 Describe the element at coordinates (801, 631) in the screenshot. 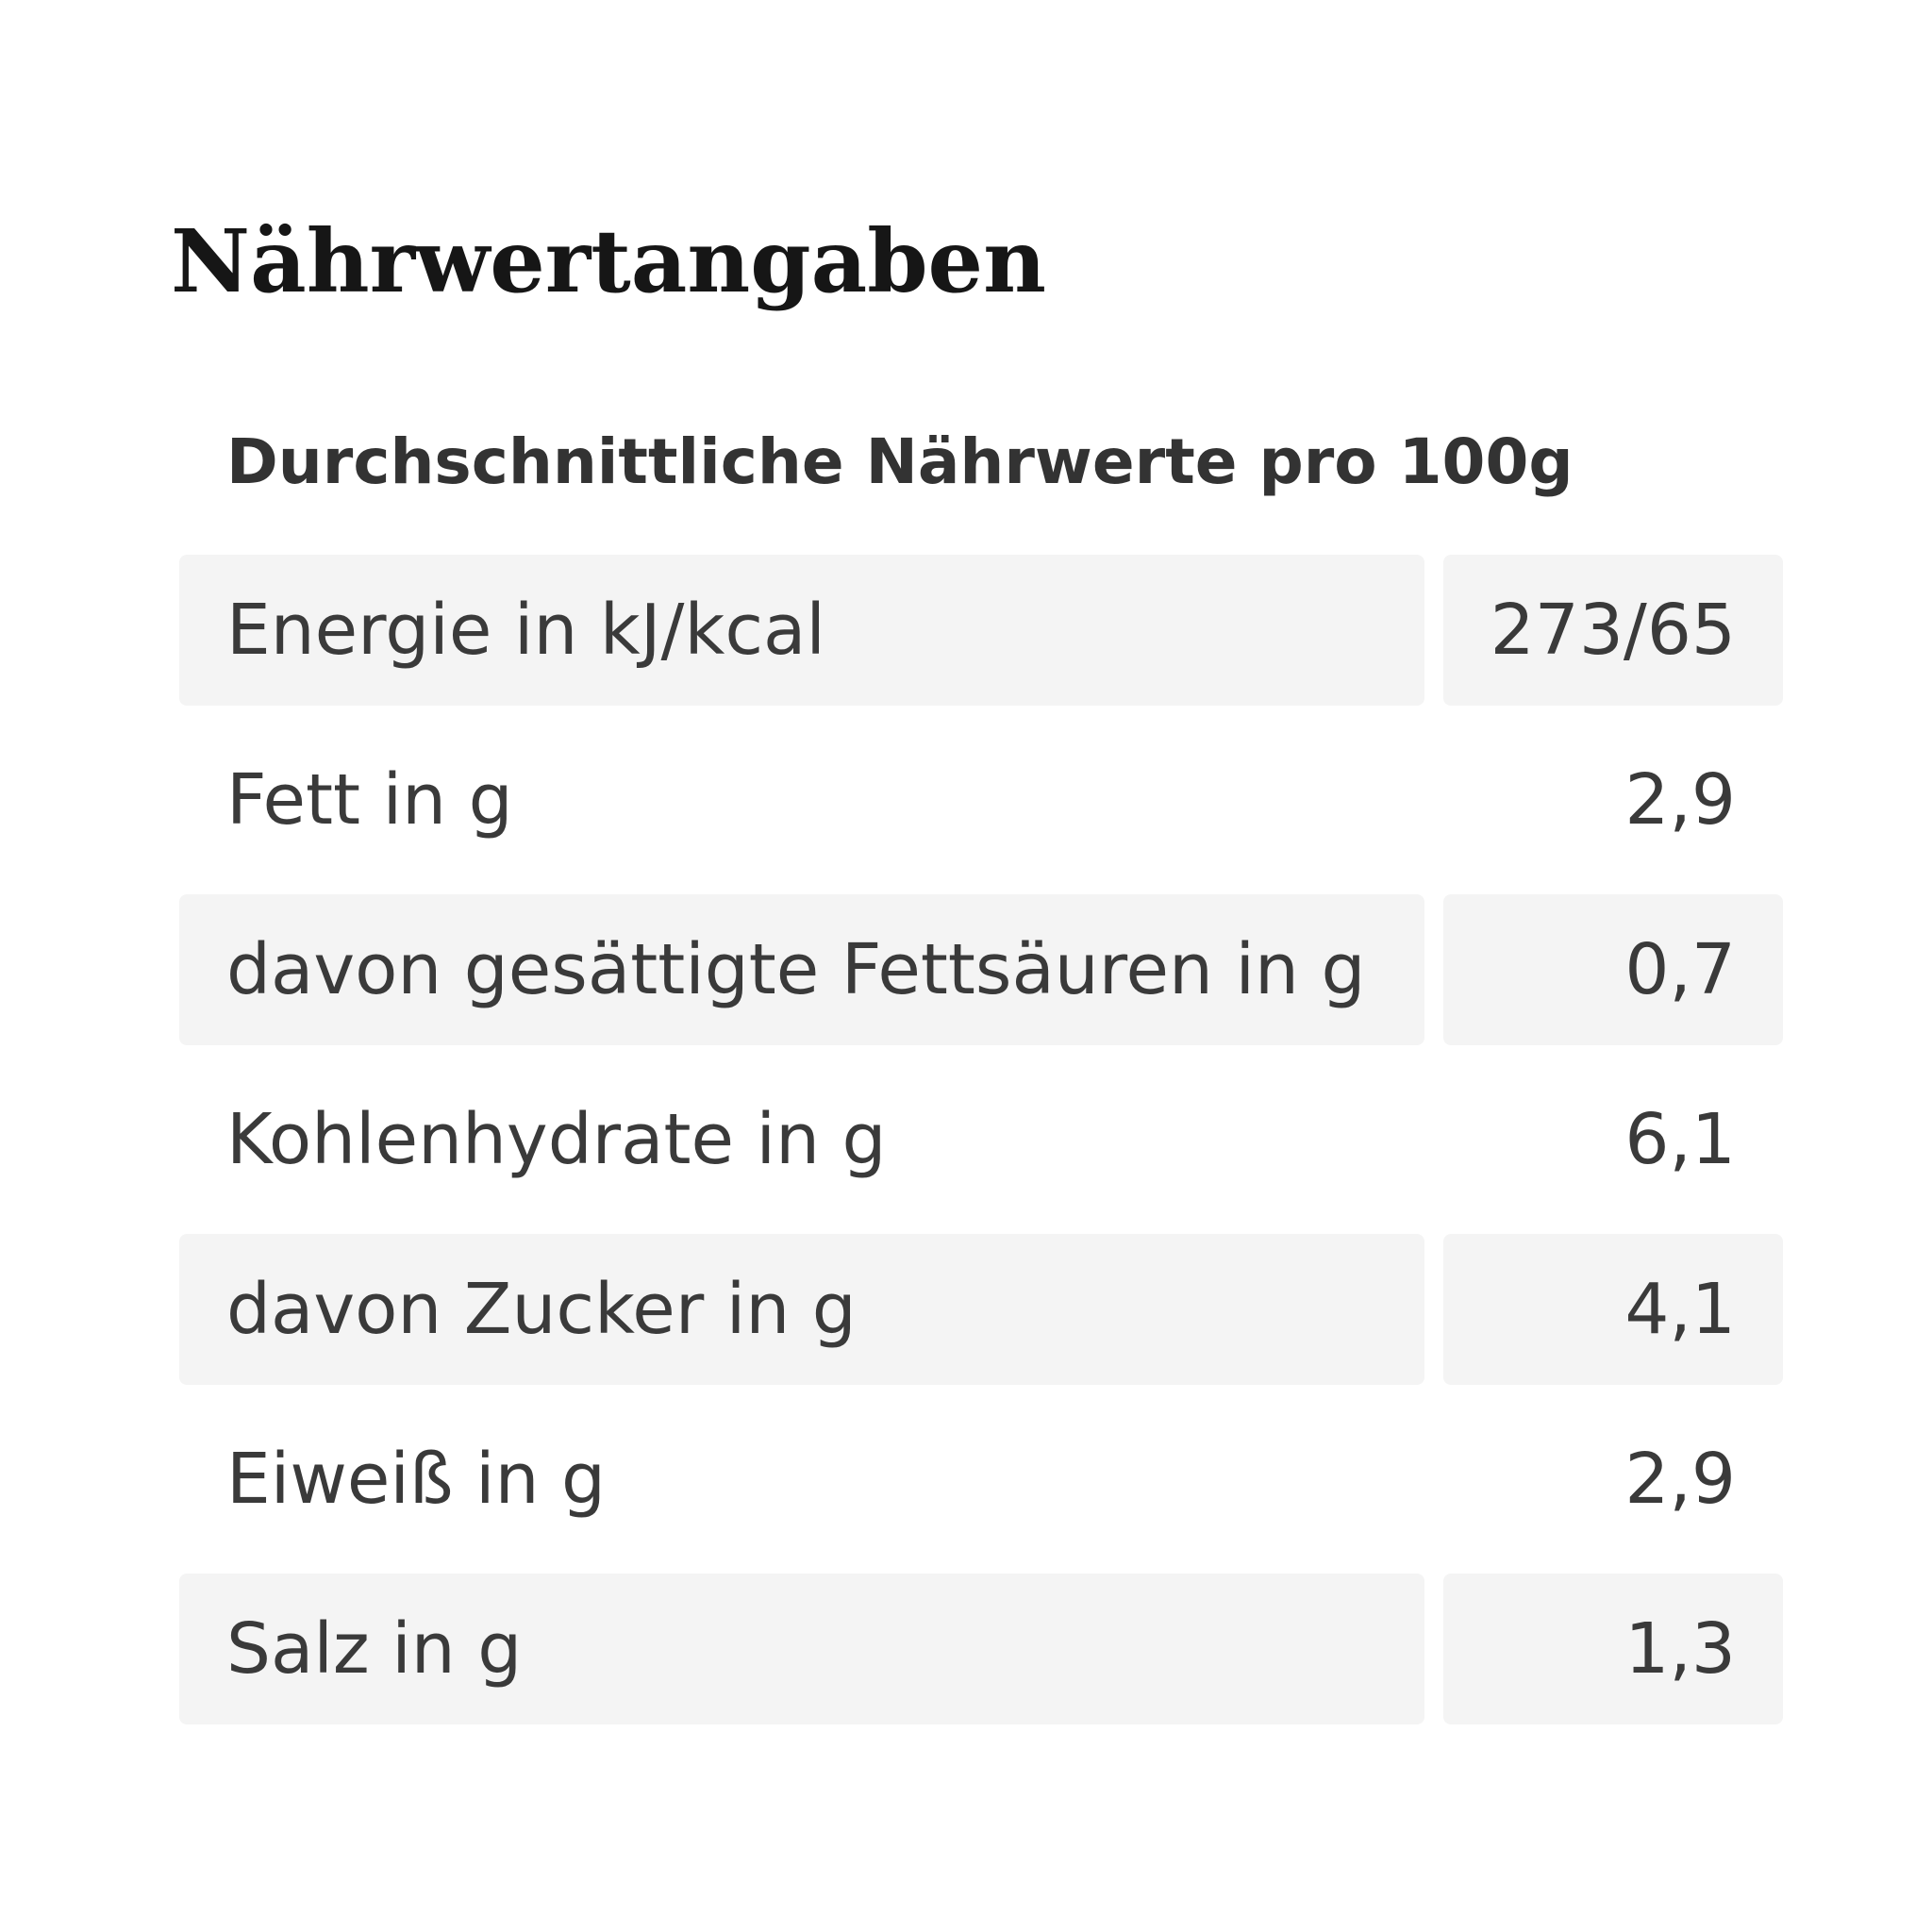

I see `nutrient-label: Energie in kJ/kcal` at that location.